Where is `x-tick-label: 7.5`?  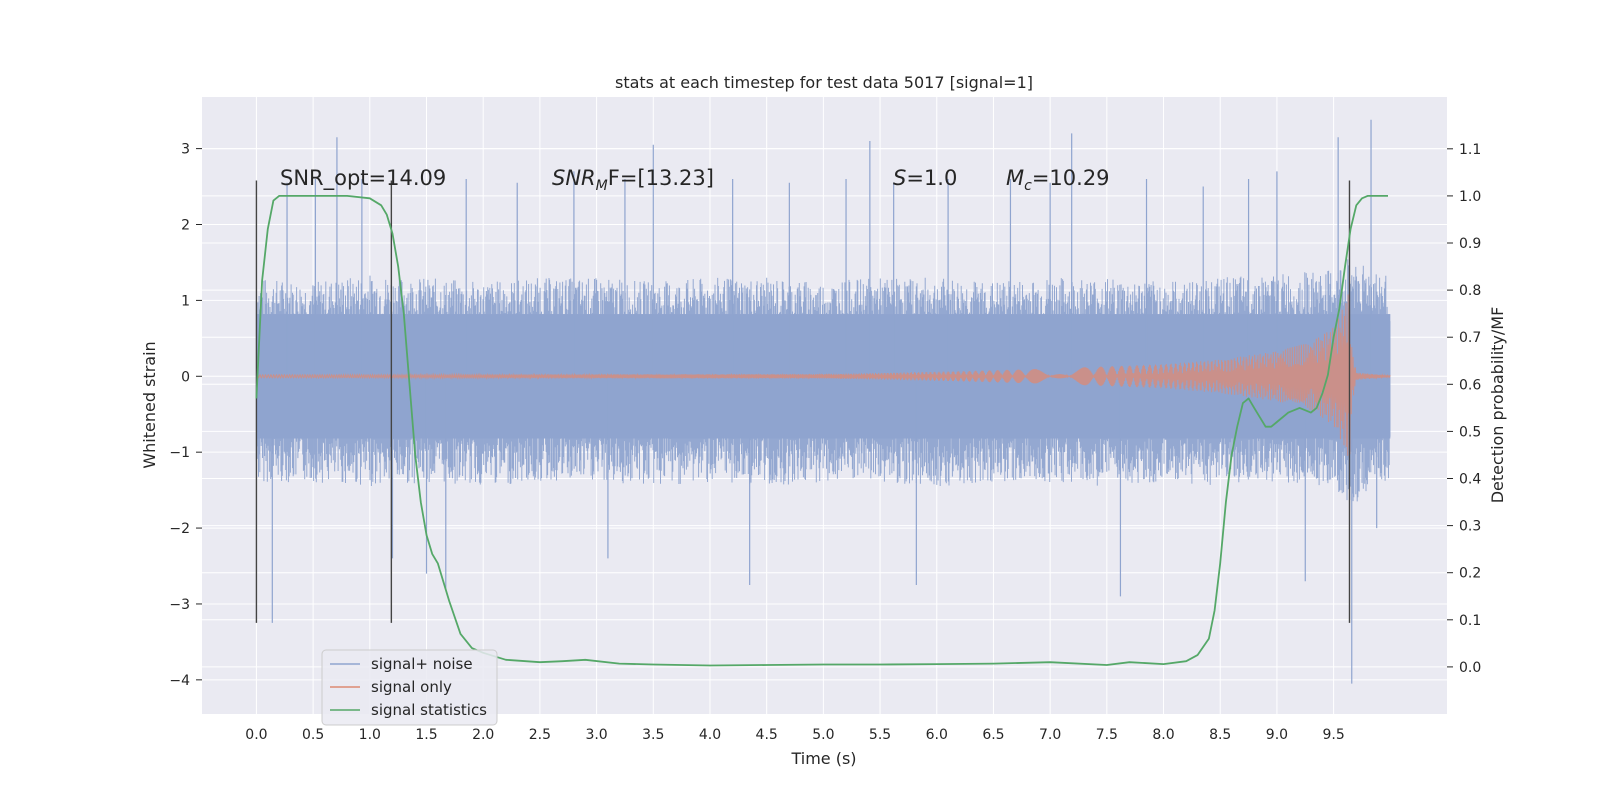
x-tick-label: 7.5 is located at coordinates (1107, 735).